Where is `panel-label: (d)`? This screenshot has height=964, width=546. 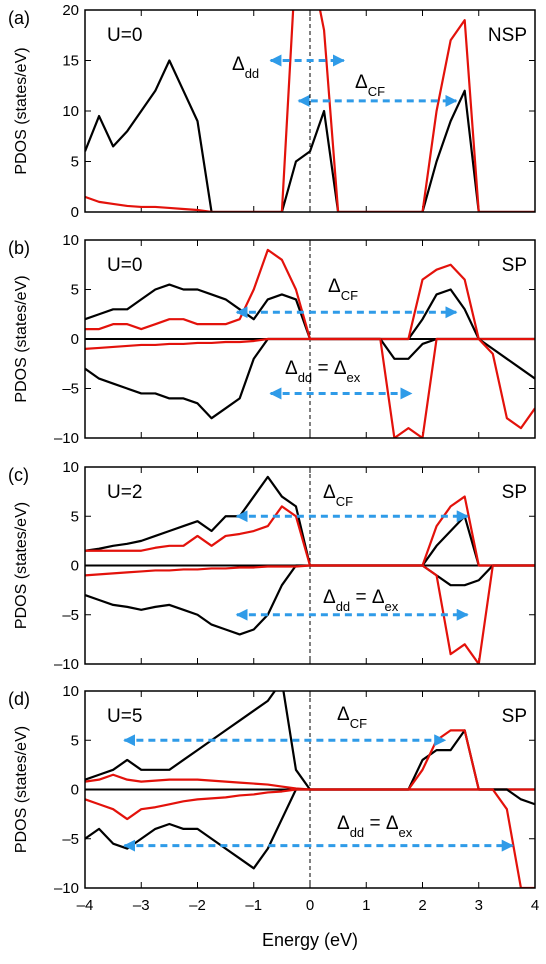
panel-label: (d) is located at coordinates (19, 699).